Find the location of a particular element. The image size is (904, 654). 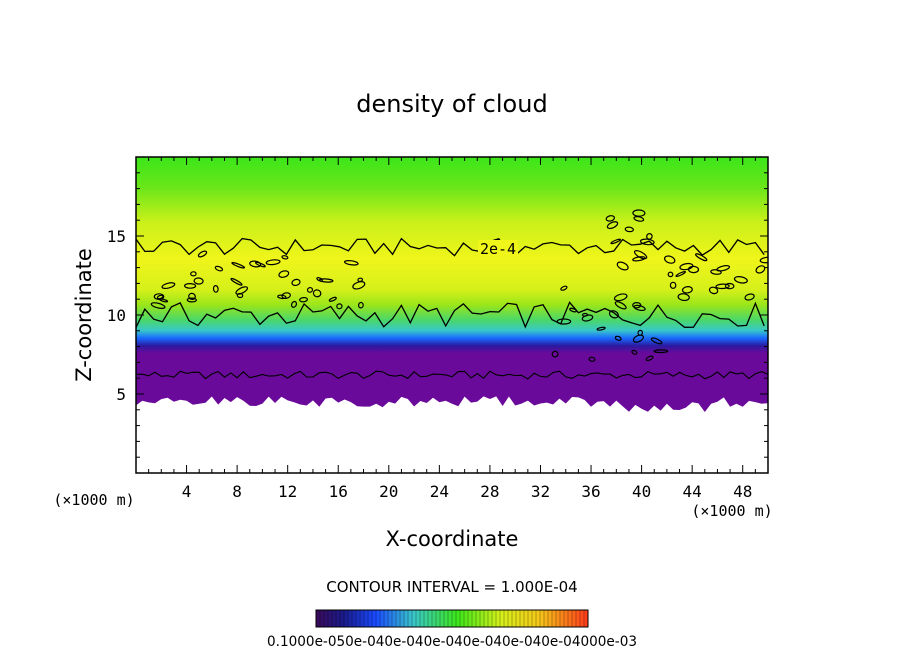

contour-2e-4-lower is located at coordinates (450, 315).